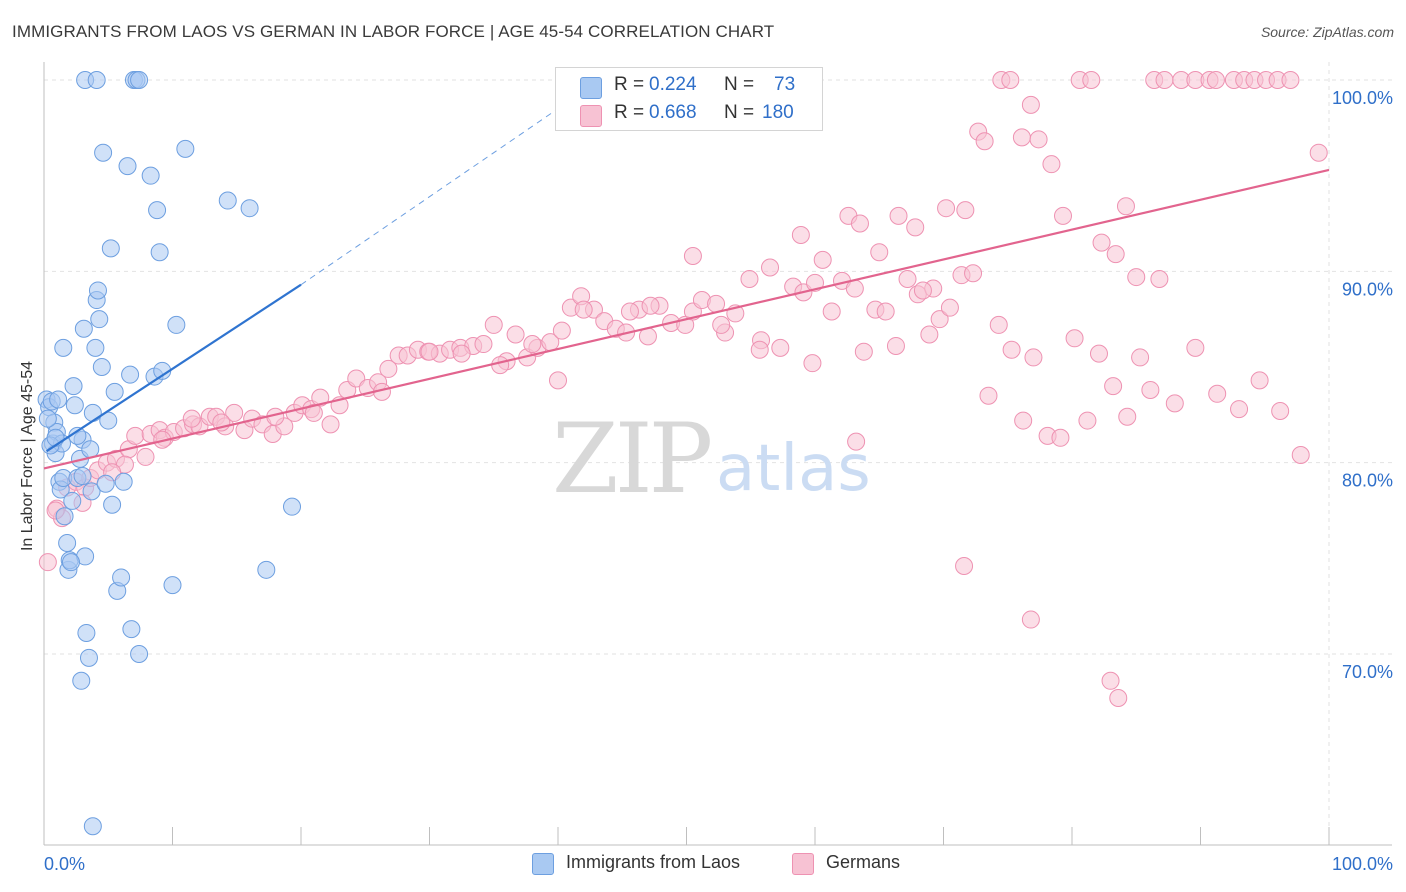  I want to click on x-tick-label-right: 100.0%, so click(1362, 864).